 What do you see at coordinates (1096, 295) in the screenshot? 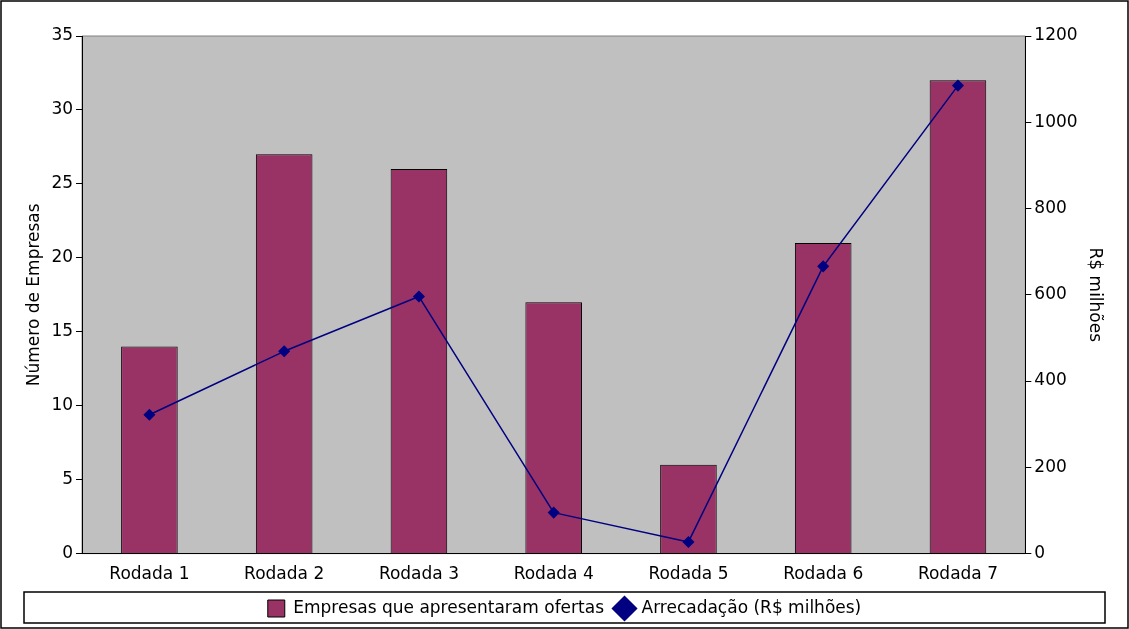
I see `y2-axis-title: R$ milhões` at bounding box center [1096, 295].